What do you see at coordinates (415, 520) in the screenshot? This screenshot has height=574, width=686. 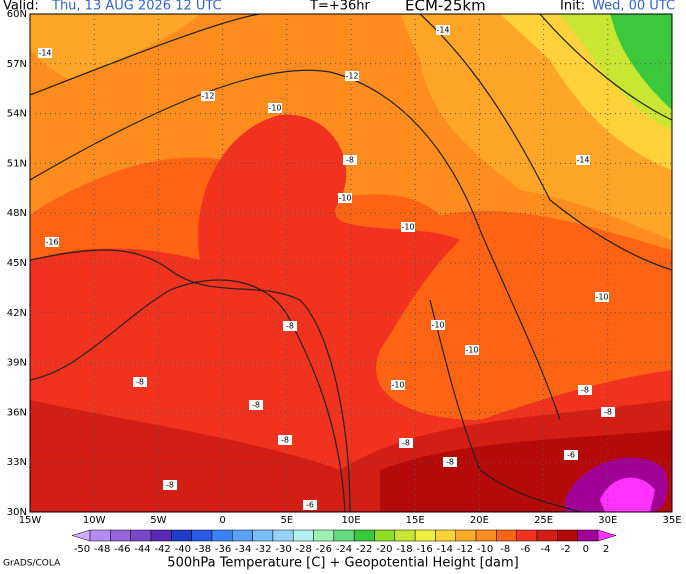 I see `lon-label: 15E` at bounding box center [415, 520].